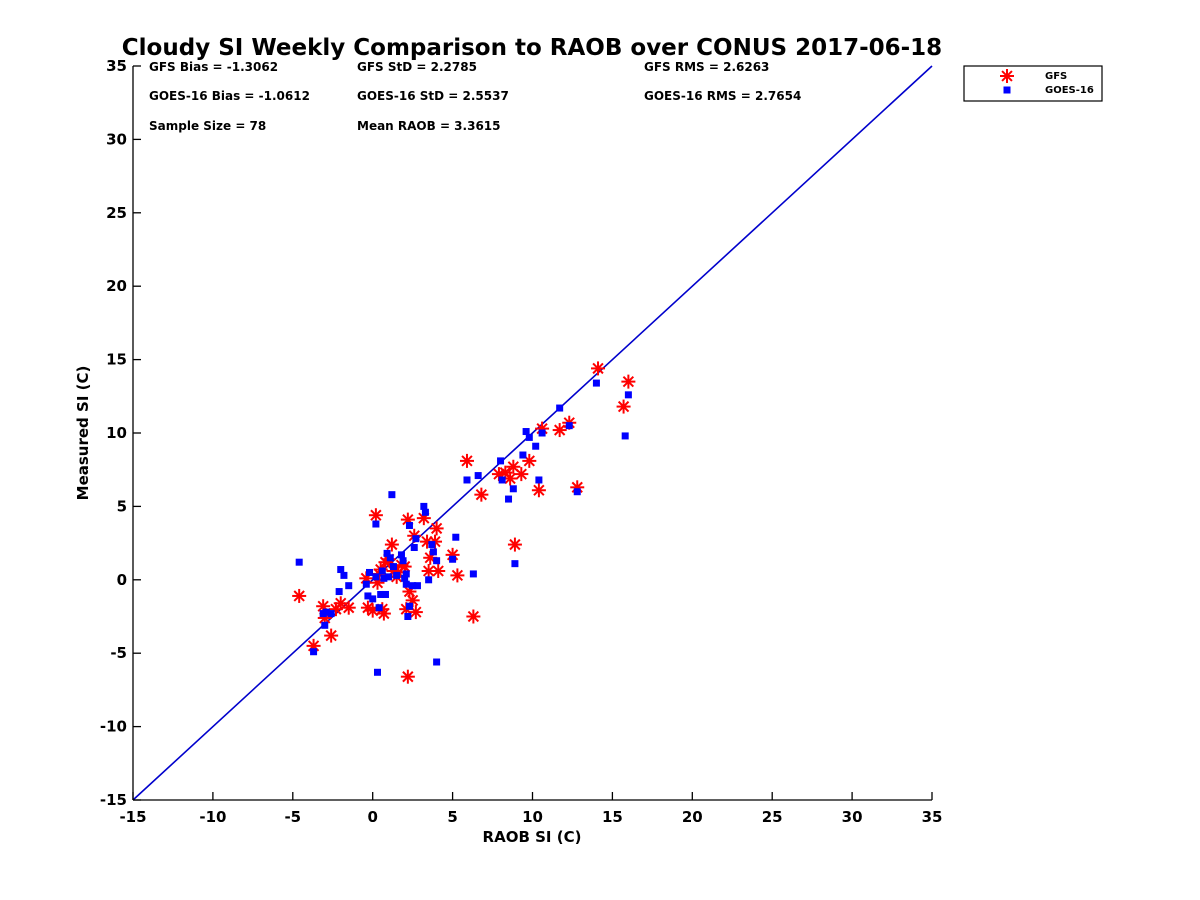 The height and width of the screenshot is (900, 1200). What do you see at coordinates (722, 96) in the screenshot?
I see `stat-annotation: GOES-16 RMS = 2.7654` at bounding box center [722, 96].